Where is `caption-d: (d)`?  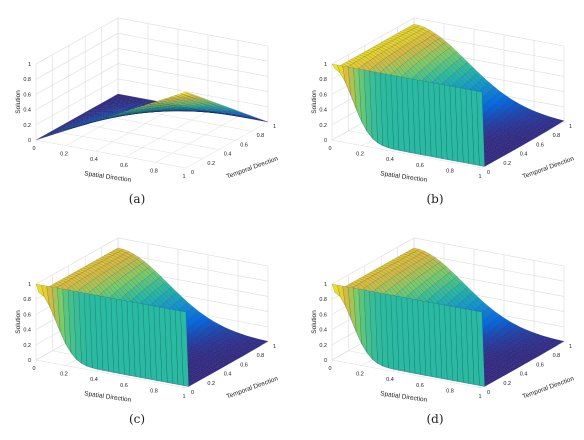
caption-d: (d) is located at coordinates (435, 419).